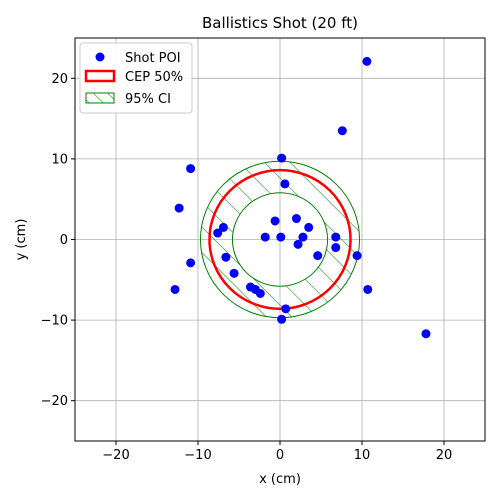 Image resolution: width=500 pixels, height=500 pixels. I want to click on x-tick-label: 20, so click(444, 455).